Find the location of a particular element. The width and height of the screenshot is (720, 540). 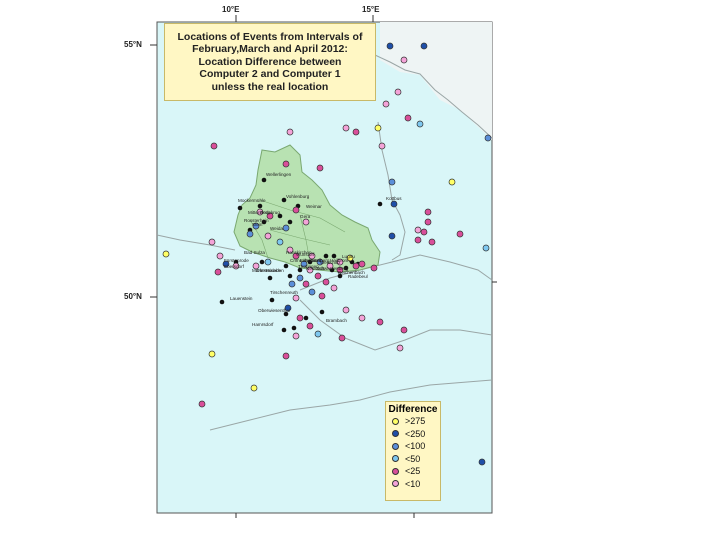

station-label: Heilbronn is located at coordinates (340, 260).